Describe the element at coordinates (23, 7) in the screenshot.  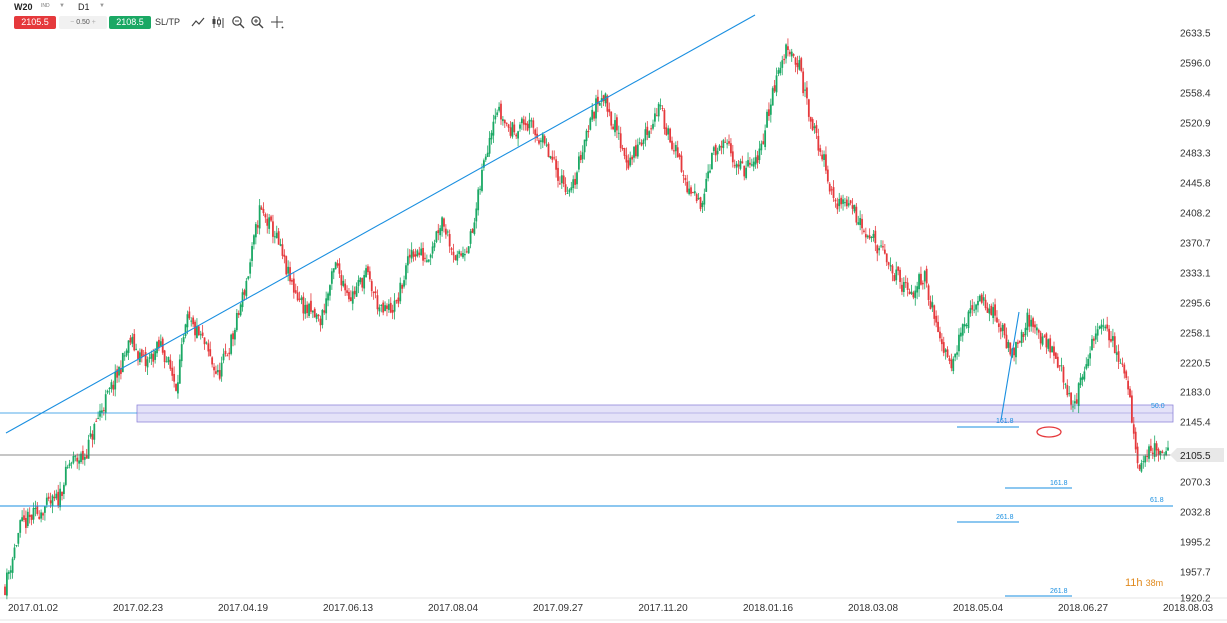
I see `symbol-name: W20` at that location.